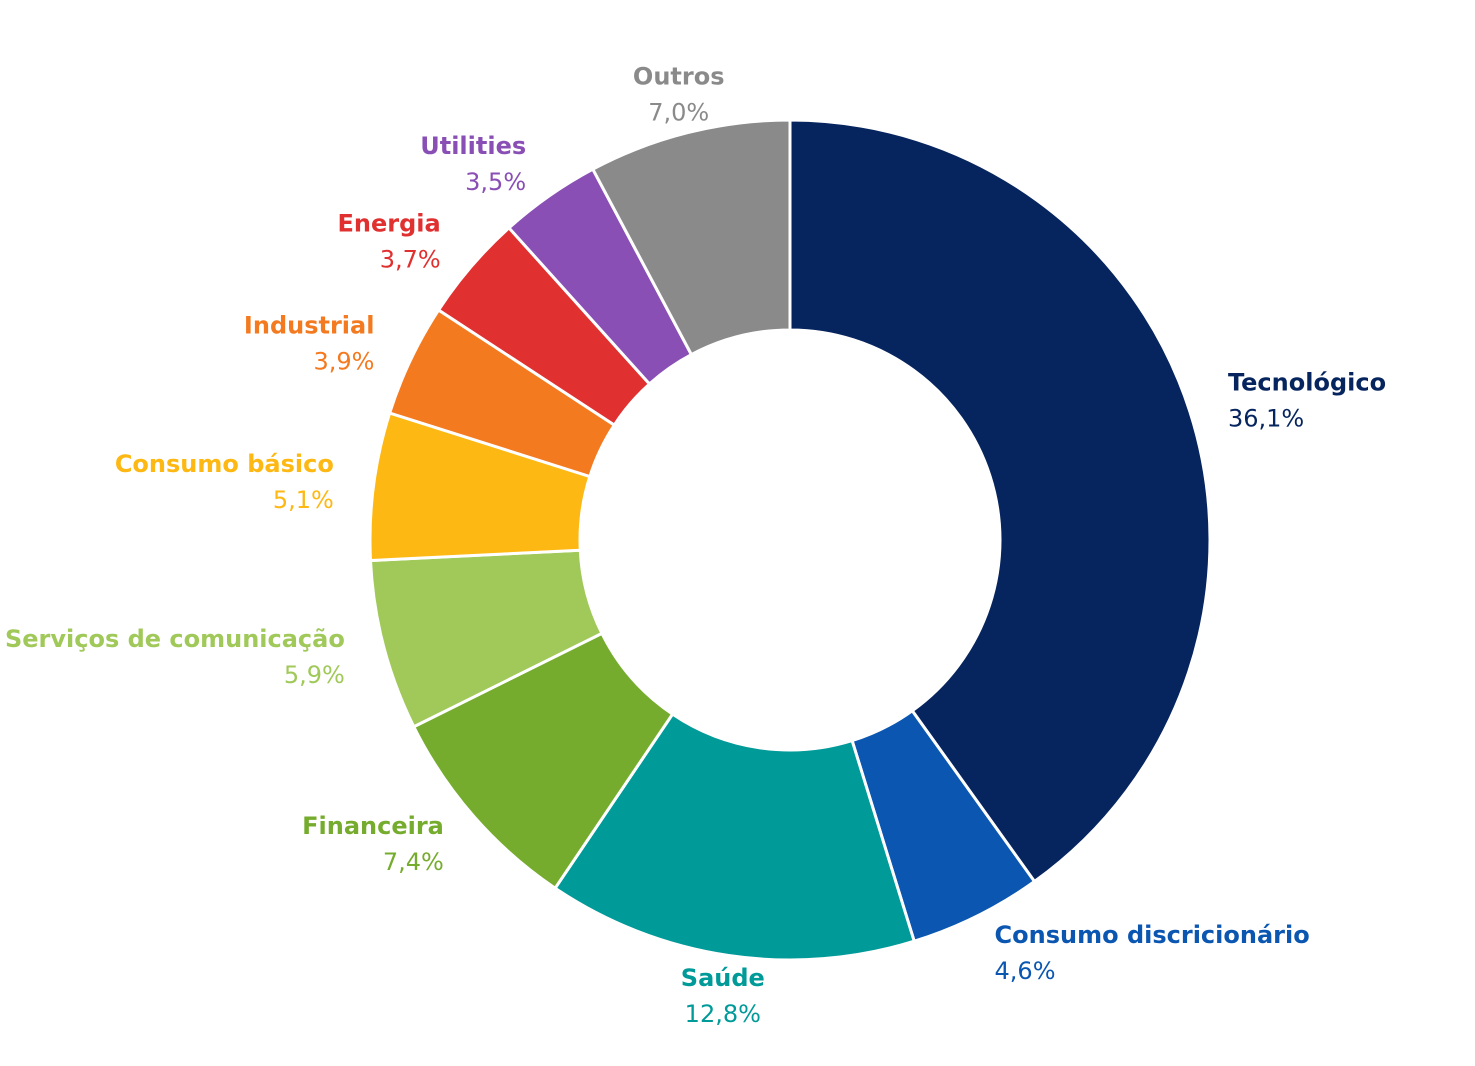  Describe the element at coordinates (314, 675) in the screenshot. I see `value-label: 5,9%` at that location.